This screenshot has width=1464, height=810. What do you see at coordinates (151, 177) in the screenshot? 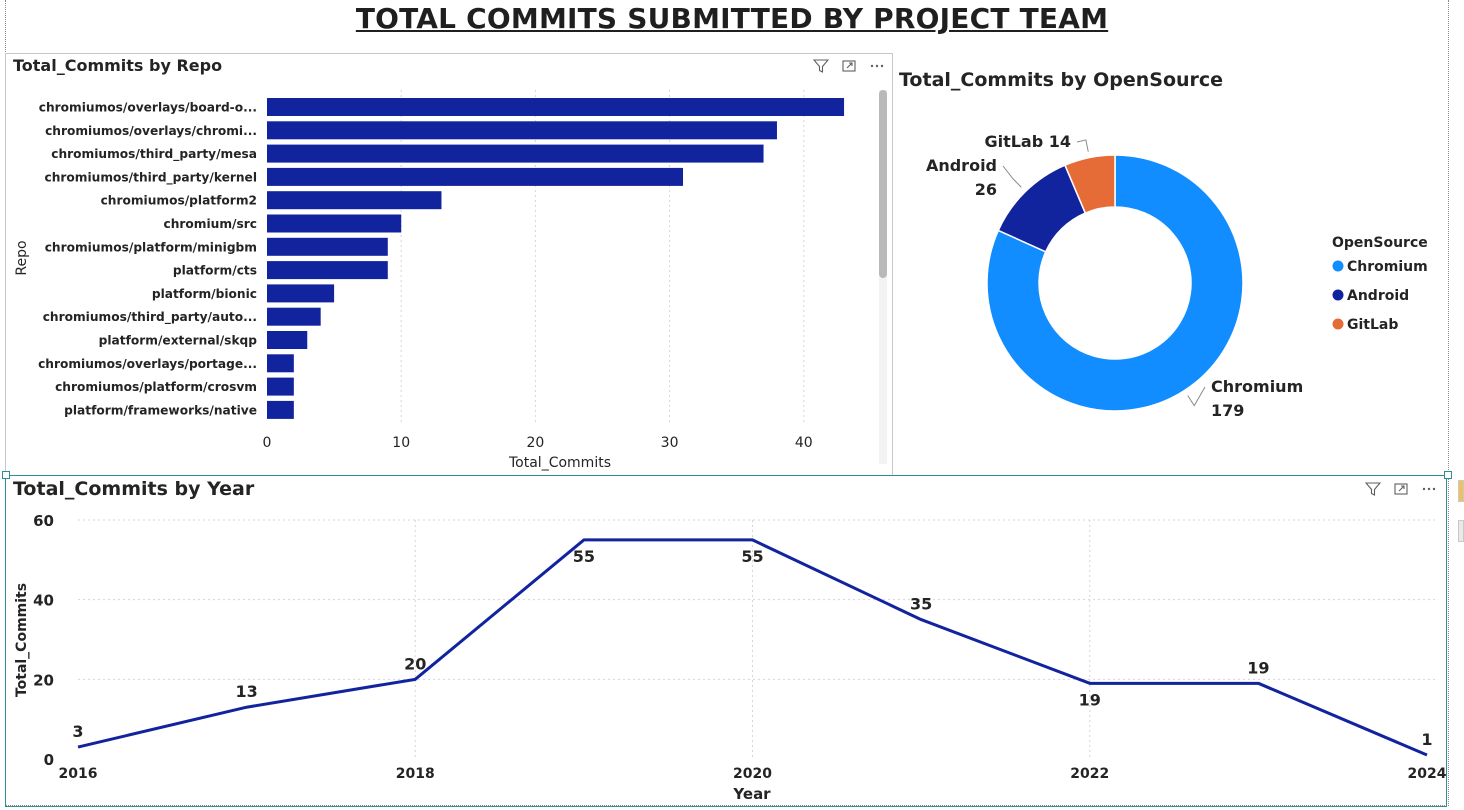
I see `bar-category-label: chromiumos/third_party/kernel` at bounding box center [151, 177].